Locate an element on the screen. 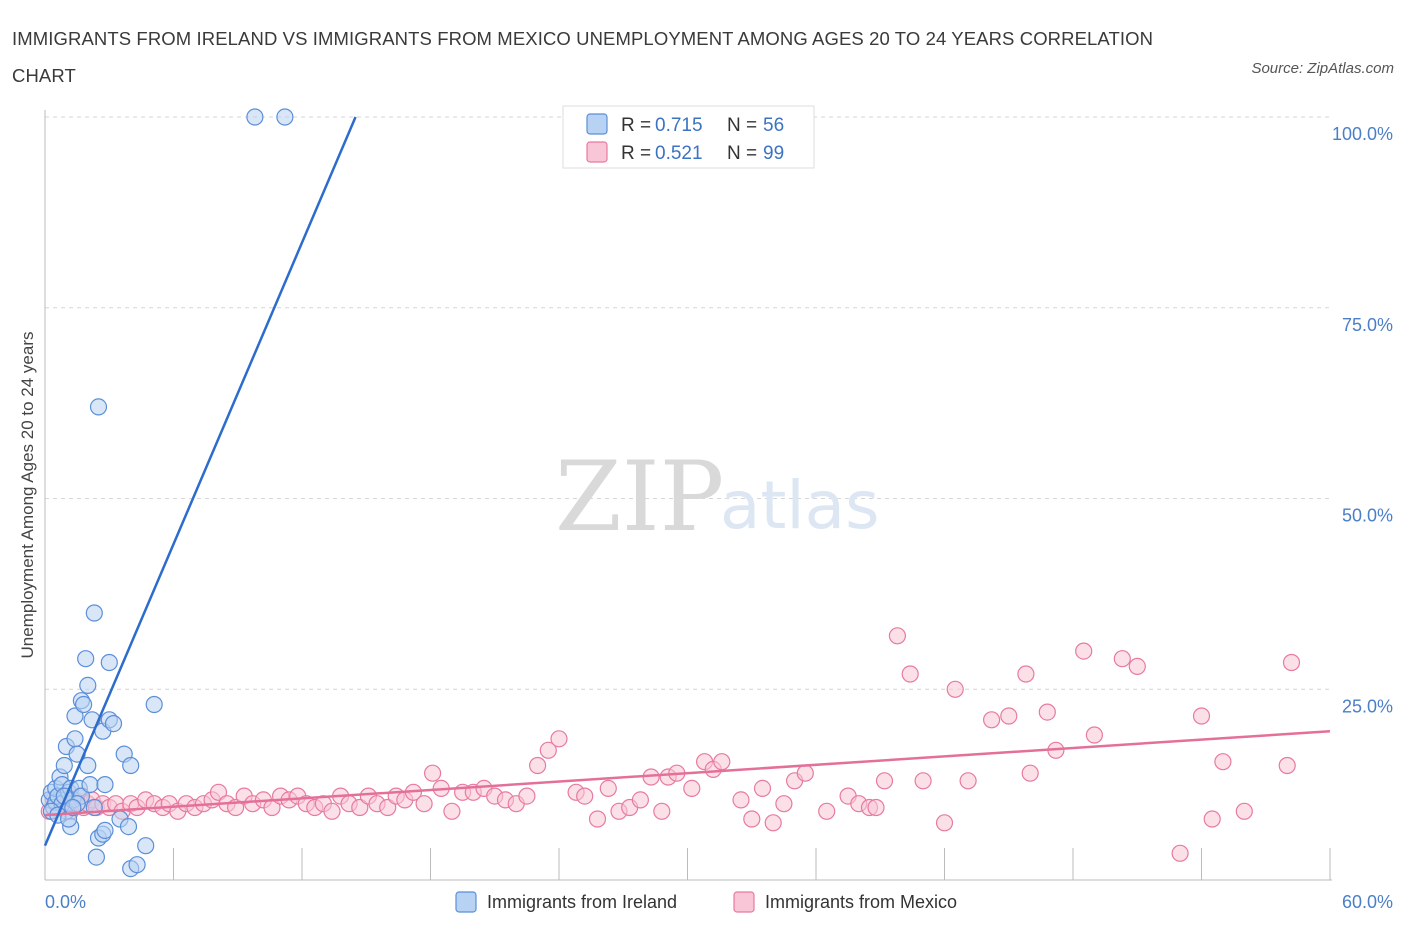 This screenshot has width=1406, height=930. y-tick-label-1: 75.0% is located at coordinates (1367, 325).